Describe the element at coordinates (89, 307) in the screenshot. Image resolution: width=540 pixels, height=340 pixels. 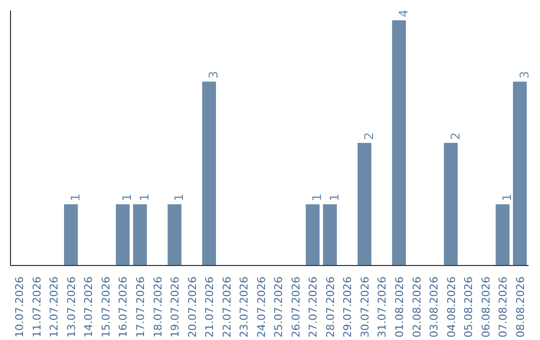
I see `x-tick-label: 14.07.2026` at that location.